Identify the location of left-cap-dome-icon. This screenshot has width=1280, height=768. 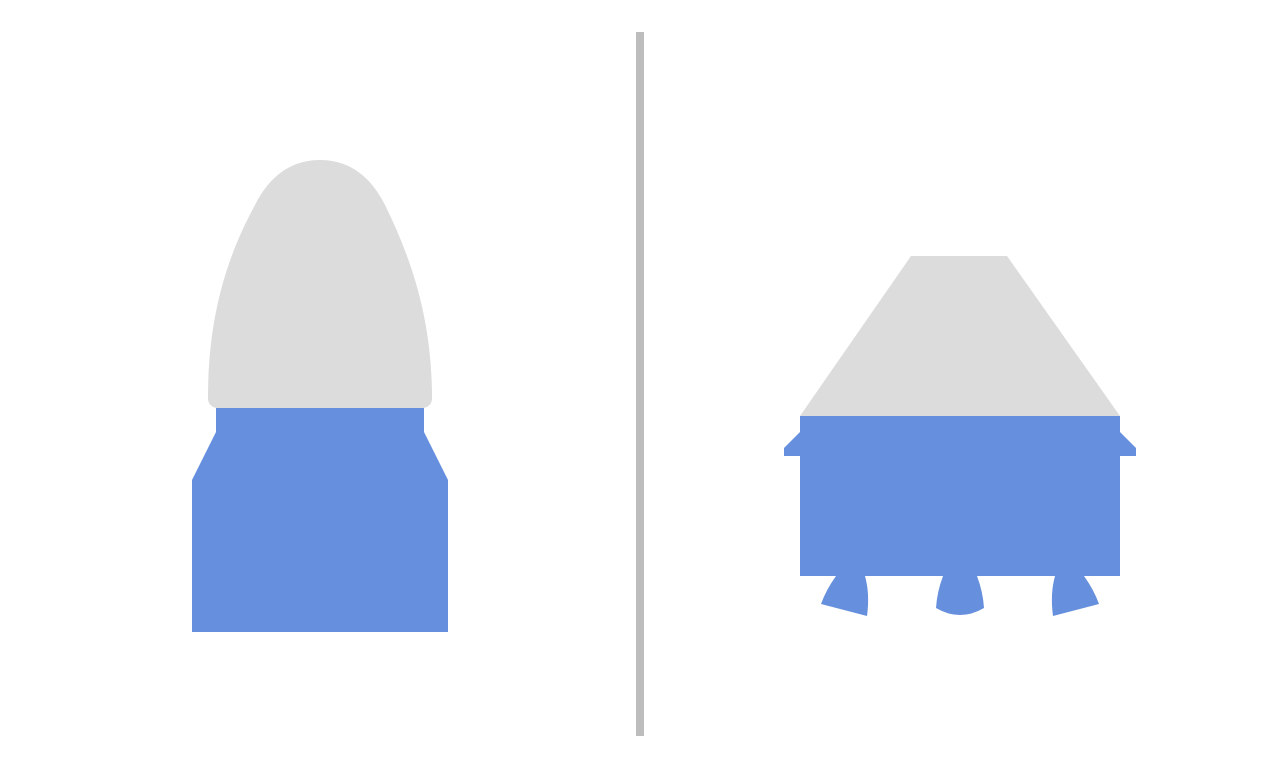
(320, 284).